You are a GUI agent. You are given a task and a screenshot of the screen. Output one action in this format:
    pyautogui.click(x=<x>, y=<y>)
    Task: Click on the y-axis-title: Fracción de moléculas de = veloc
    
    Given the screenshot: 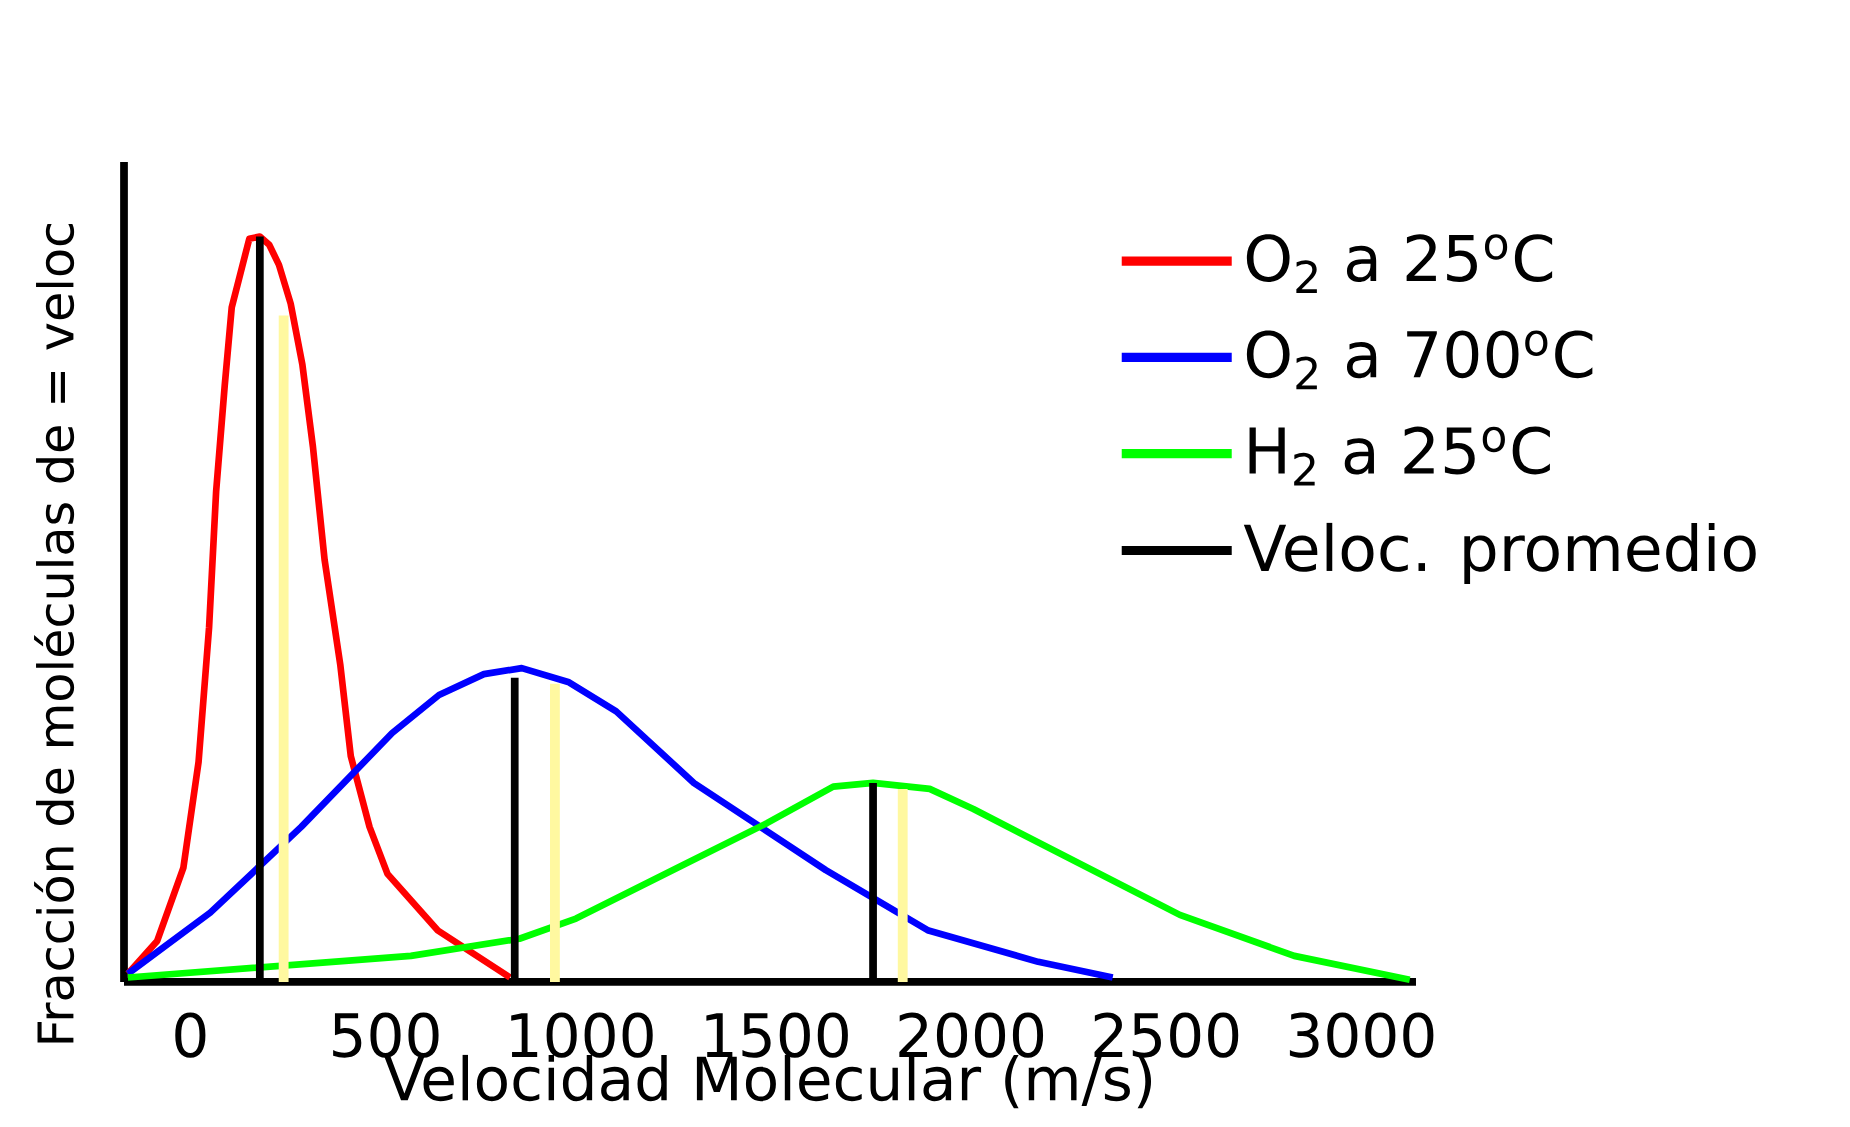 What is the action you would take?
    pyautogui.click(x=54, y=633)
    